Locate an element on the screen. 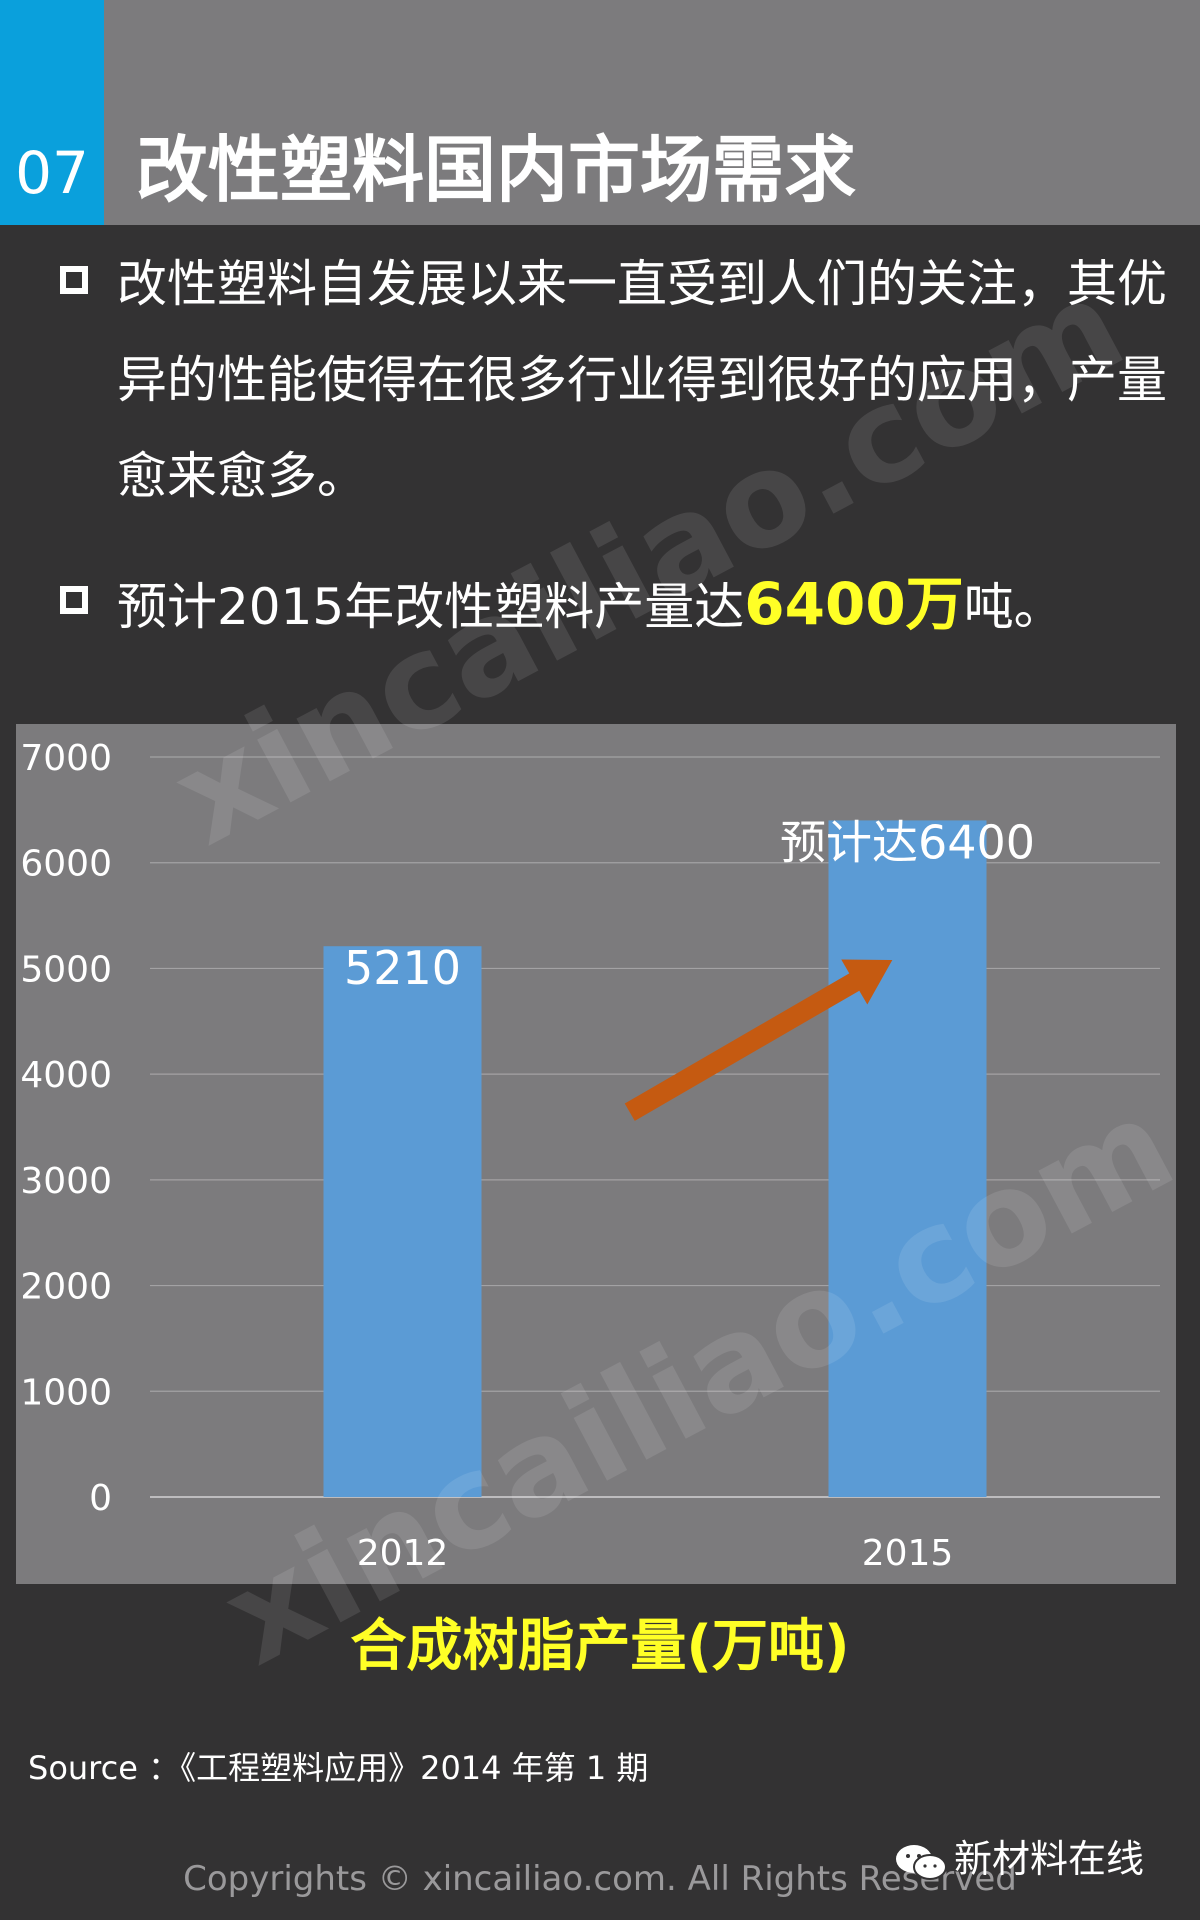 This screenshot has height=1920, width=1200. y-tick-label: 3000 is located at coordinates (66, 1181).